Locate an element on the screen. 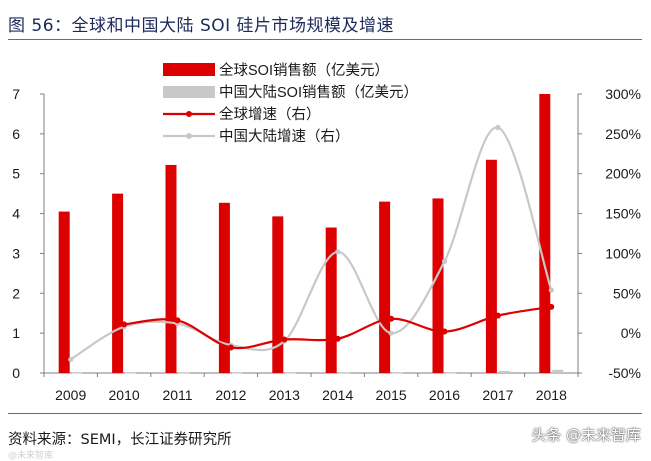 This screenshot has height=461, width=651. x-tick-label: 2009 is located at coordinates (70, 395).